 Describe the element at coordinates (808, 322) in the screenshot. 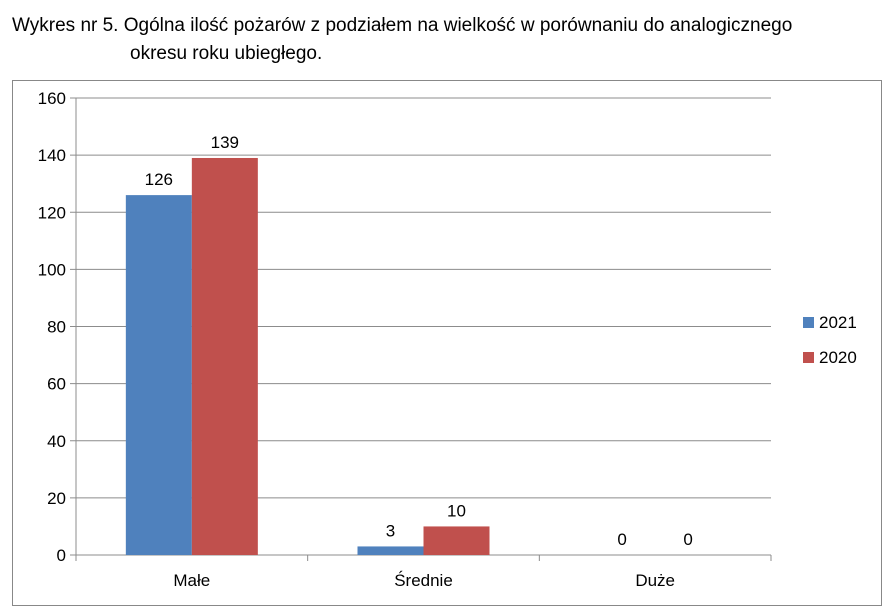

I see `legend-swatch-2021` at that location.